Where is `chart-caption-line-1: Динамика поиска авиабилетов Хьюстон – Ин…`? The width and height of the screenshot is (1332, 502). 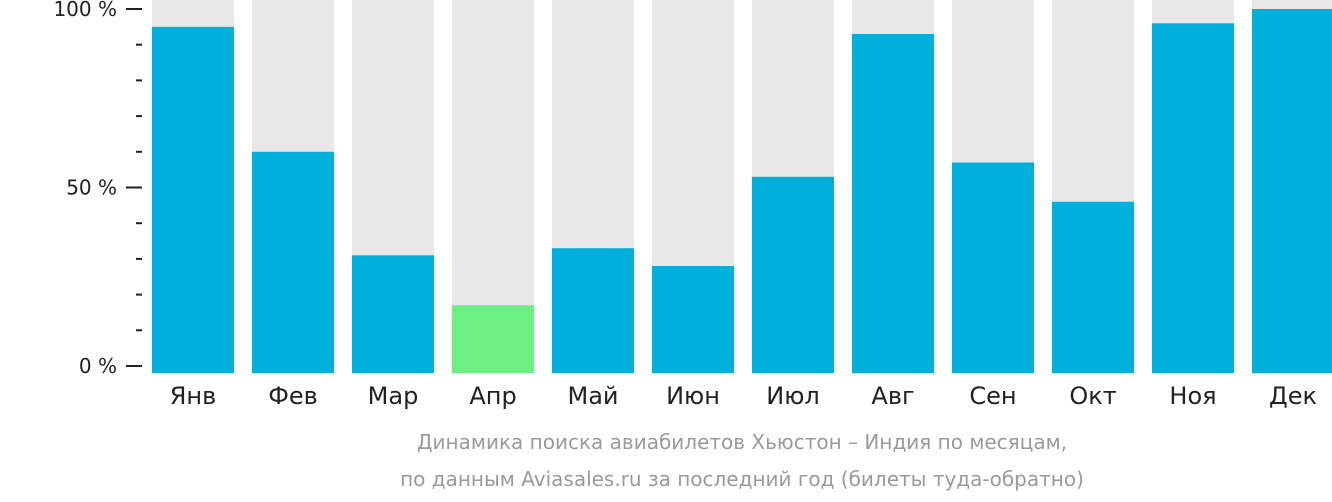 chart-caption-line-1: Динамика поиска авиабилетов Хьюстон – Ин… is located at coordinates (742, 442).